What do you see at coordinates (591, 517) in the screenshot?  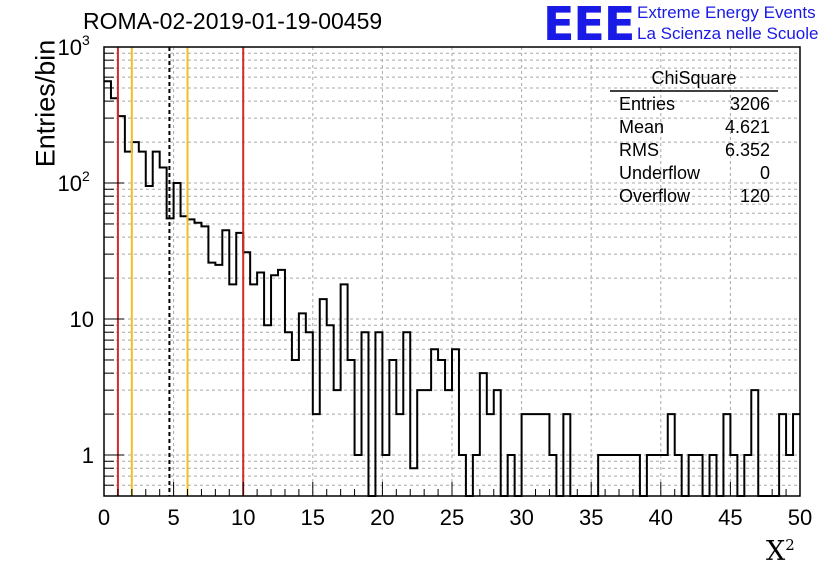 I see `x-tick-label: 35` at bounding box center [591, 517].